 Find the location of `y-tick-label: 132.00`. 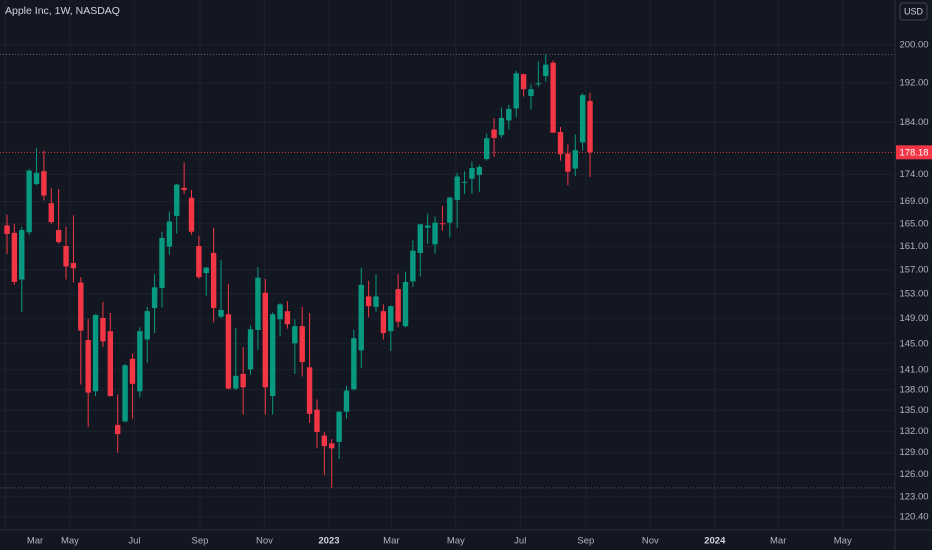

y-tick-label: 132.00 is located at coordinates (913, 431).